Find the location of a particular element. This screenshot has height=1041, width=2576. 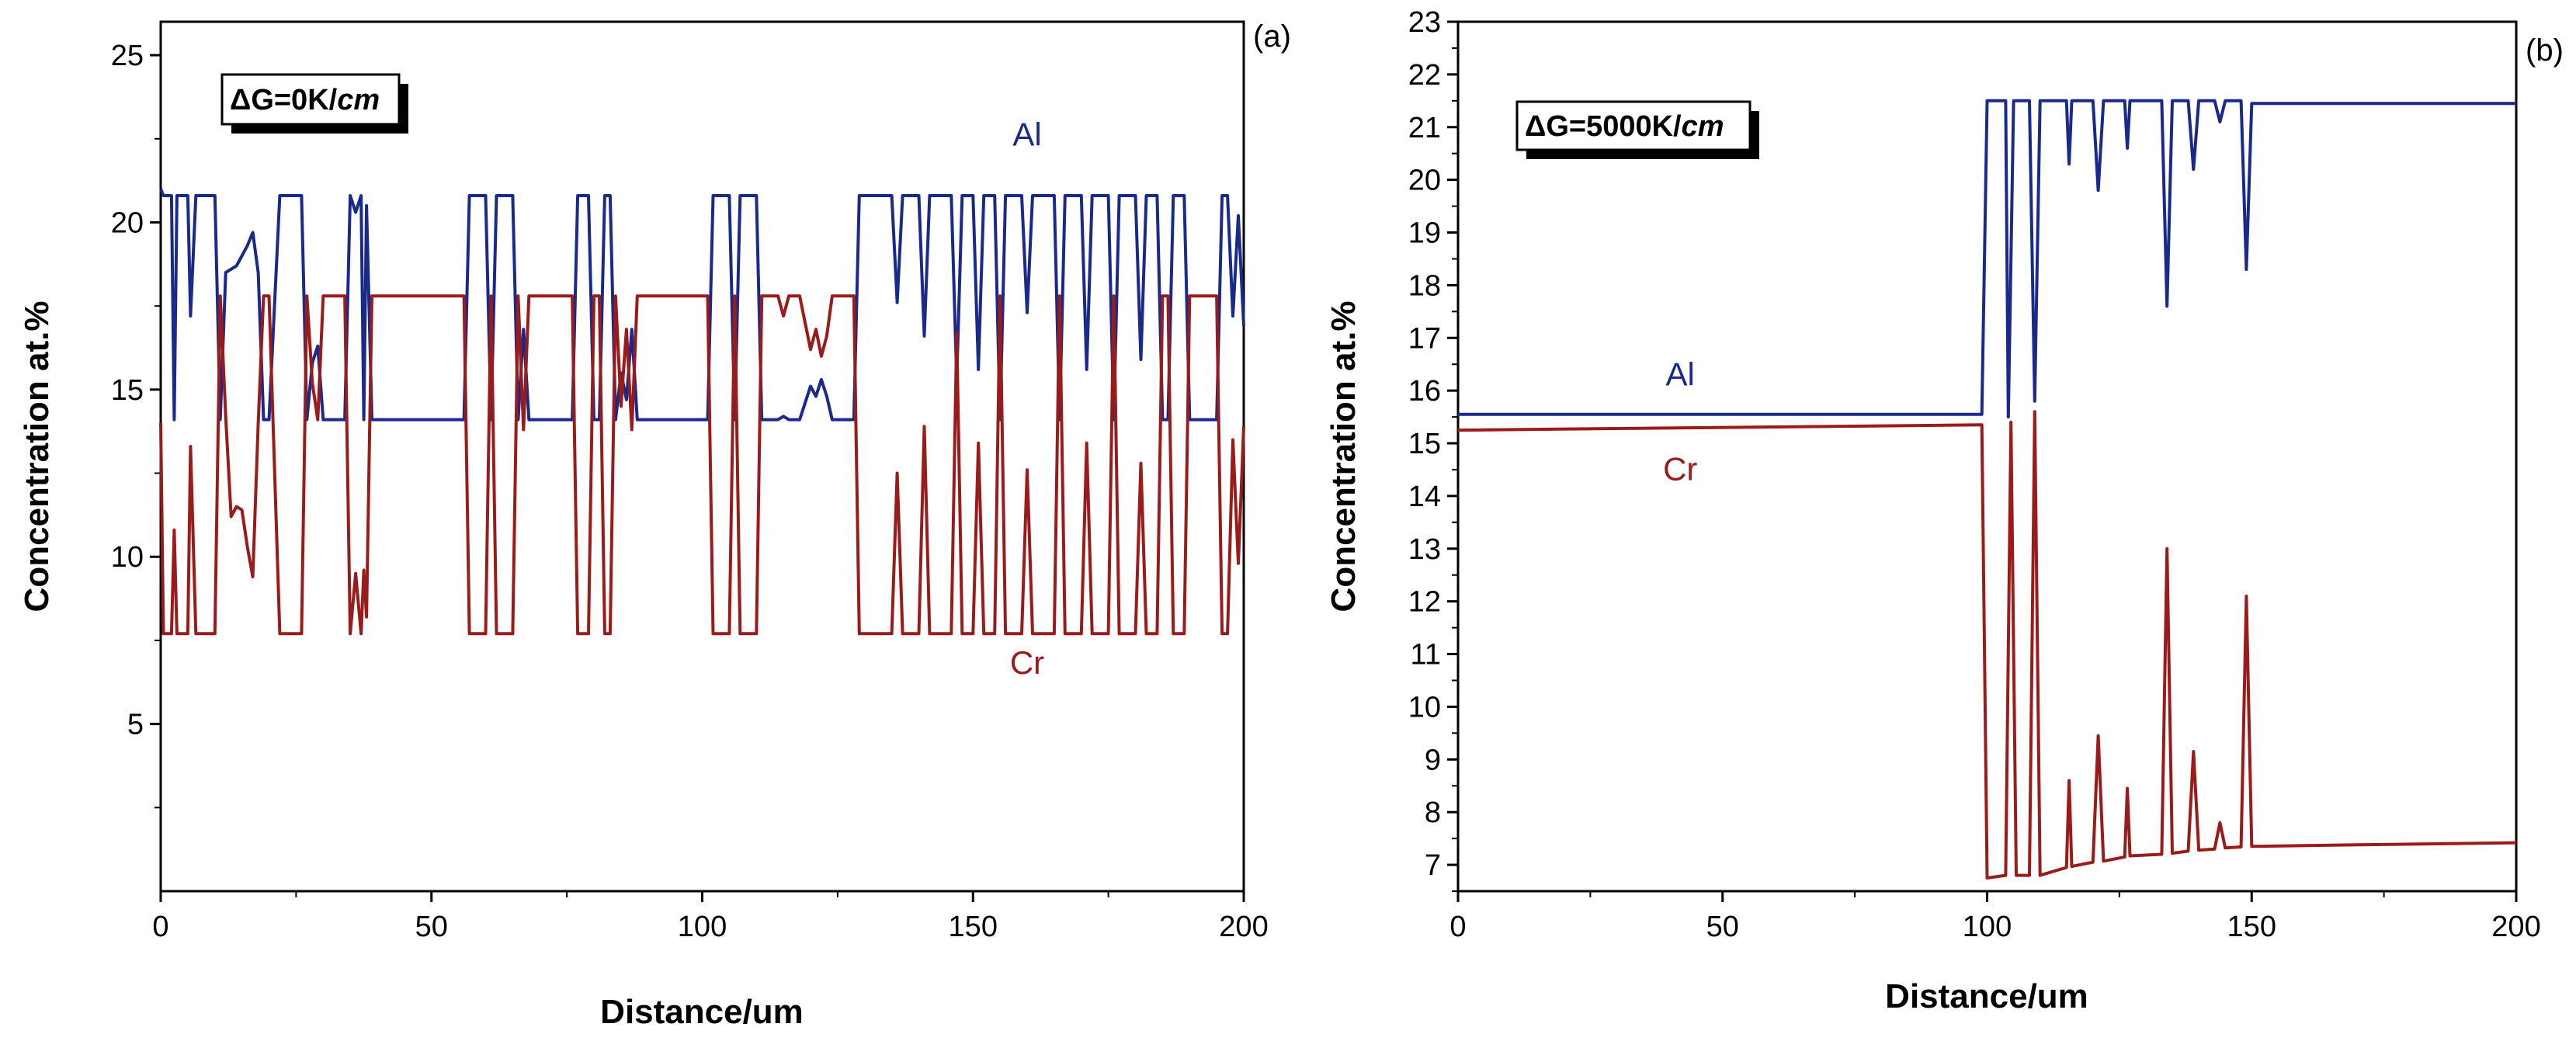

panel-a-annotation-frame is located at coordinates (310, 99).